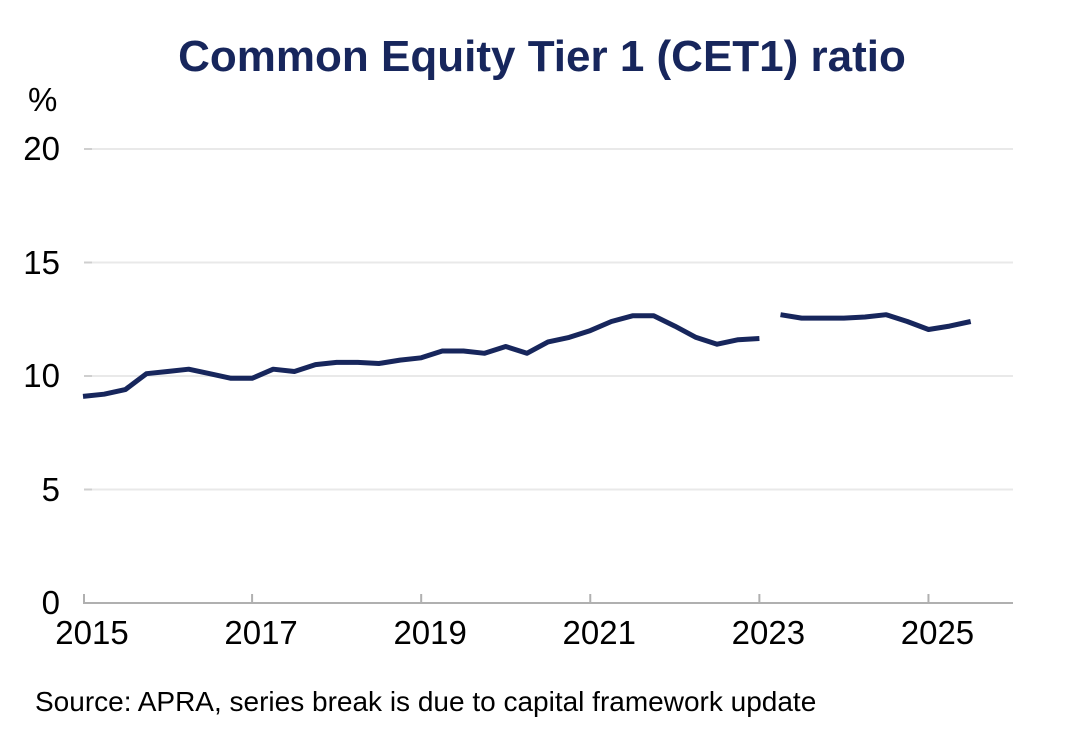 The image size is (1084, 747). I want to click on x-tick-label-2023: 2023, so click(768, 632).